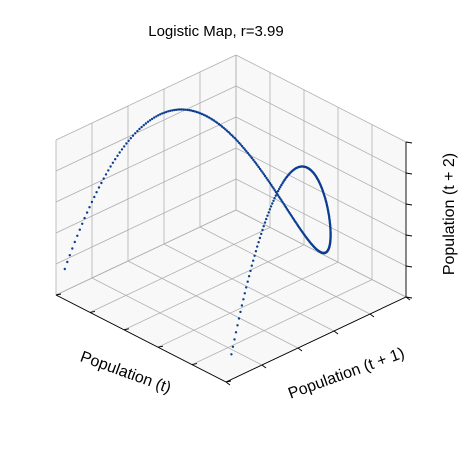 Image resolution: width=466 pixels, height=449 pixels. I want to click on y-axis-label: Population (t + 1), so click(346, 374).